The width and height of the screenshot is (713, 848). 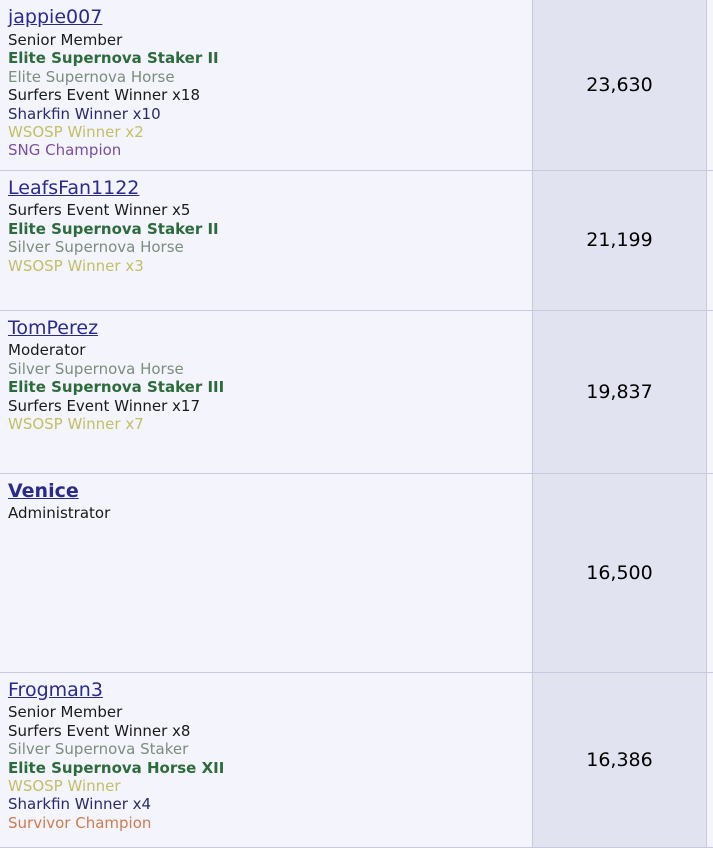 I want to click on username-link: Frogman3, so click(x=55, y=691).